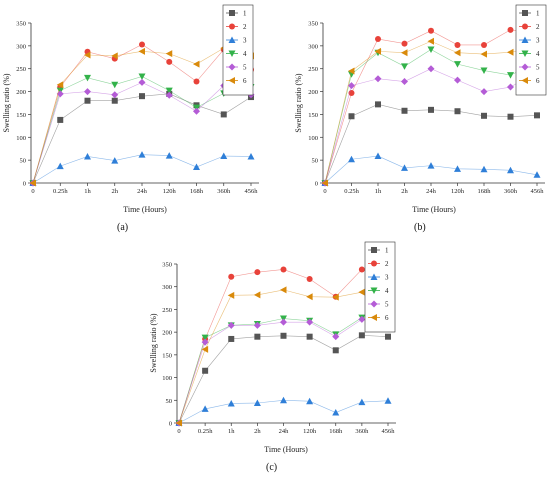 This screenshot has width=550, height=478. What do you see at coordinates (458, 191) in the screenshot?
I see `x-tick-label: 120h` at bounding box center [458, 191].